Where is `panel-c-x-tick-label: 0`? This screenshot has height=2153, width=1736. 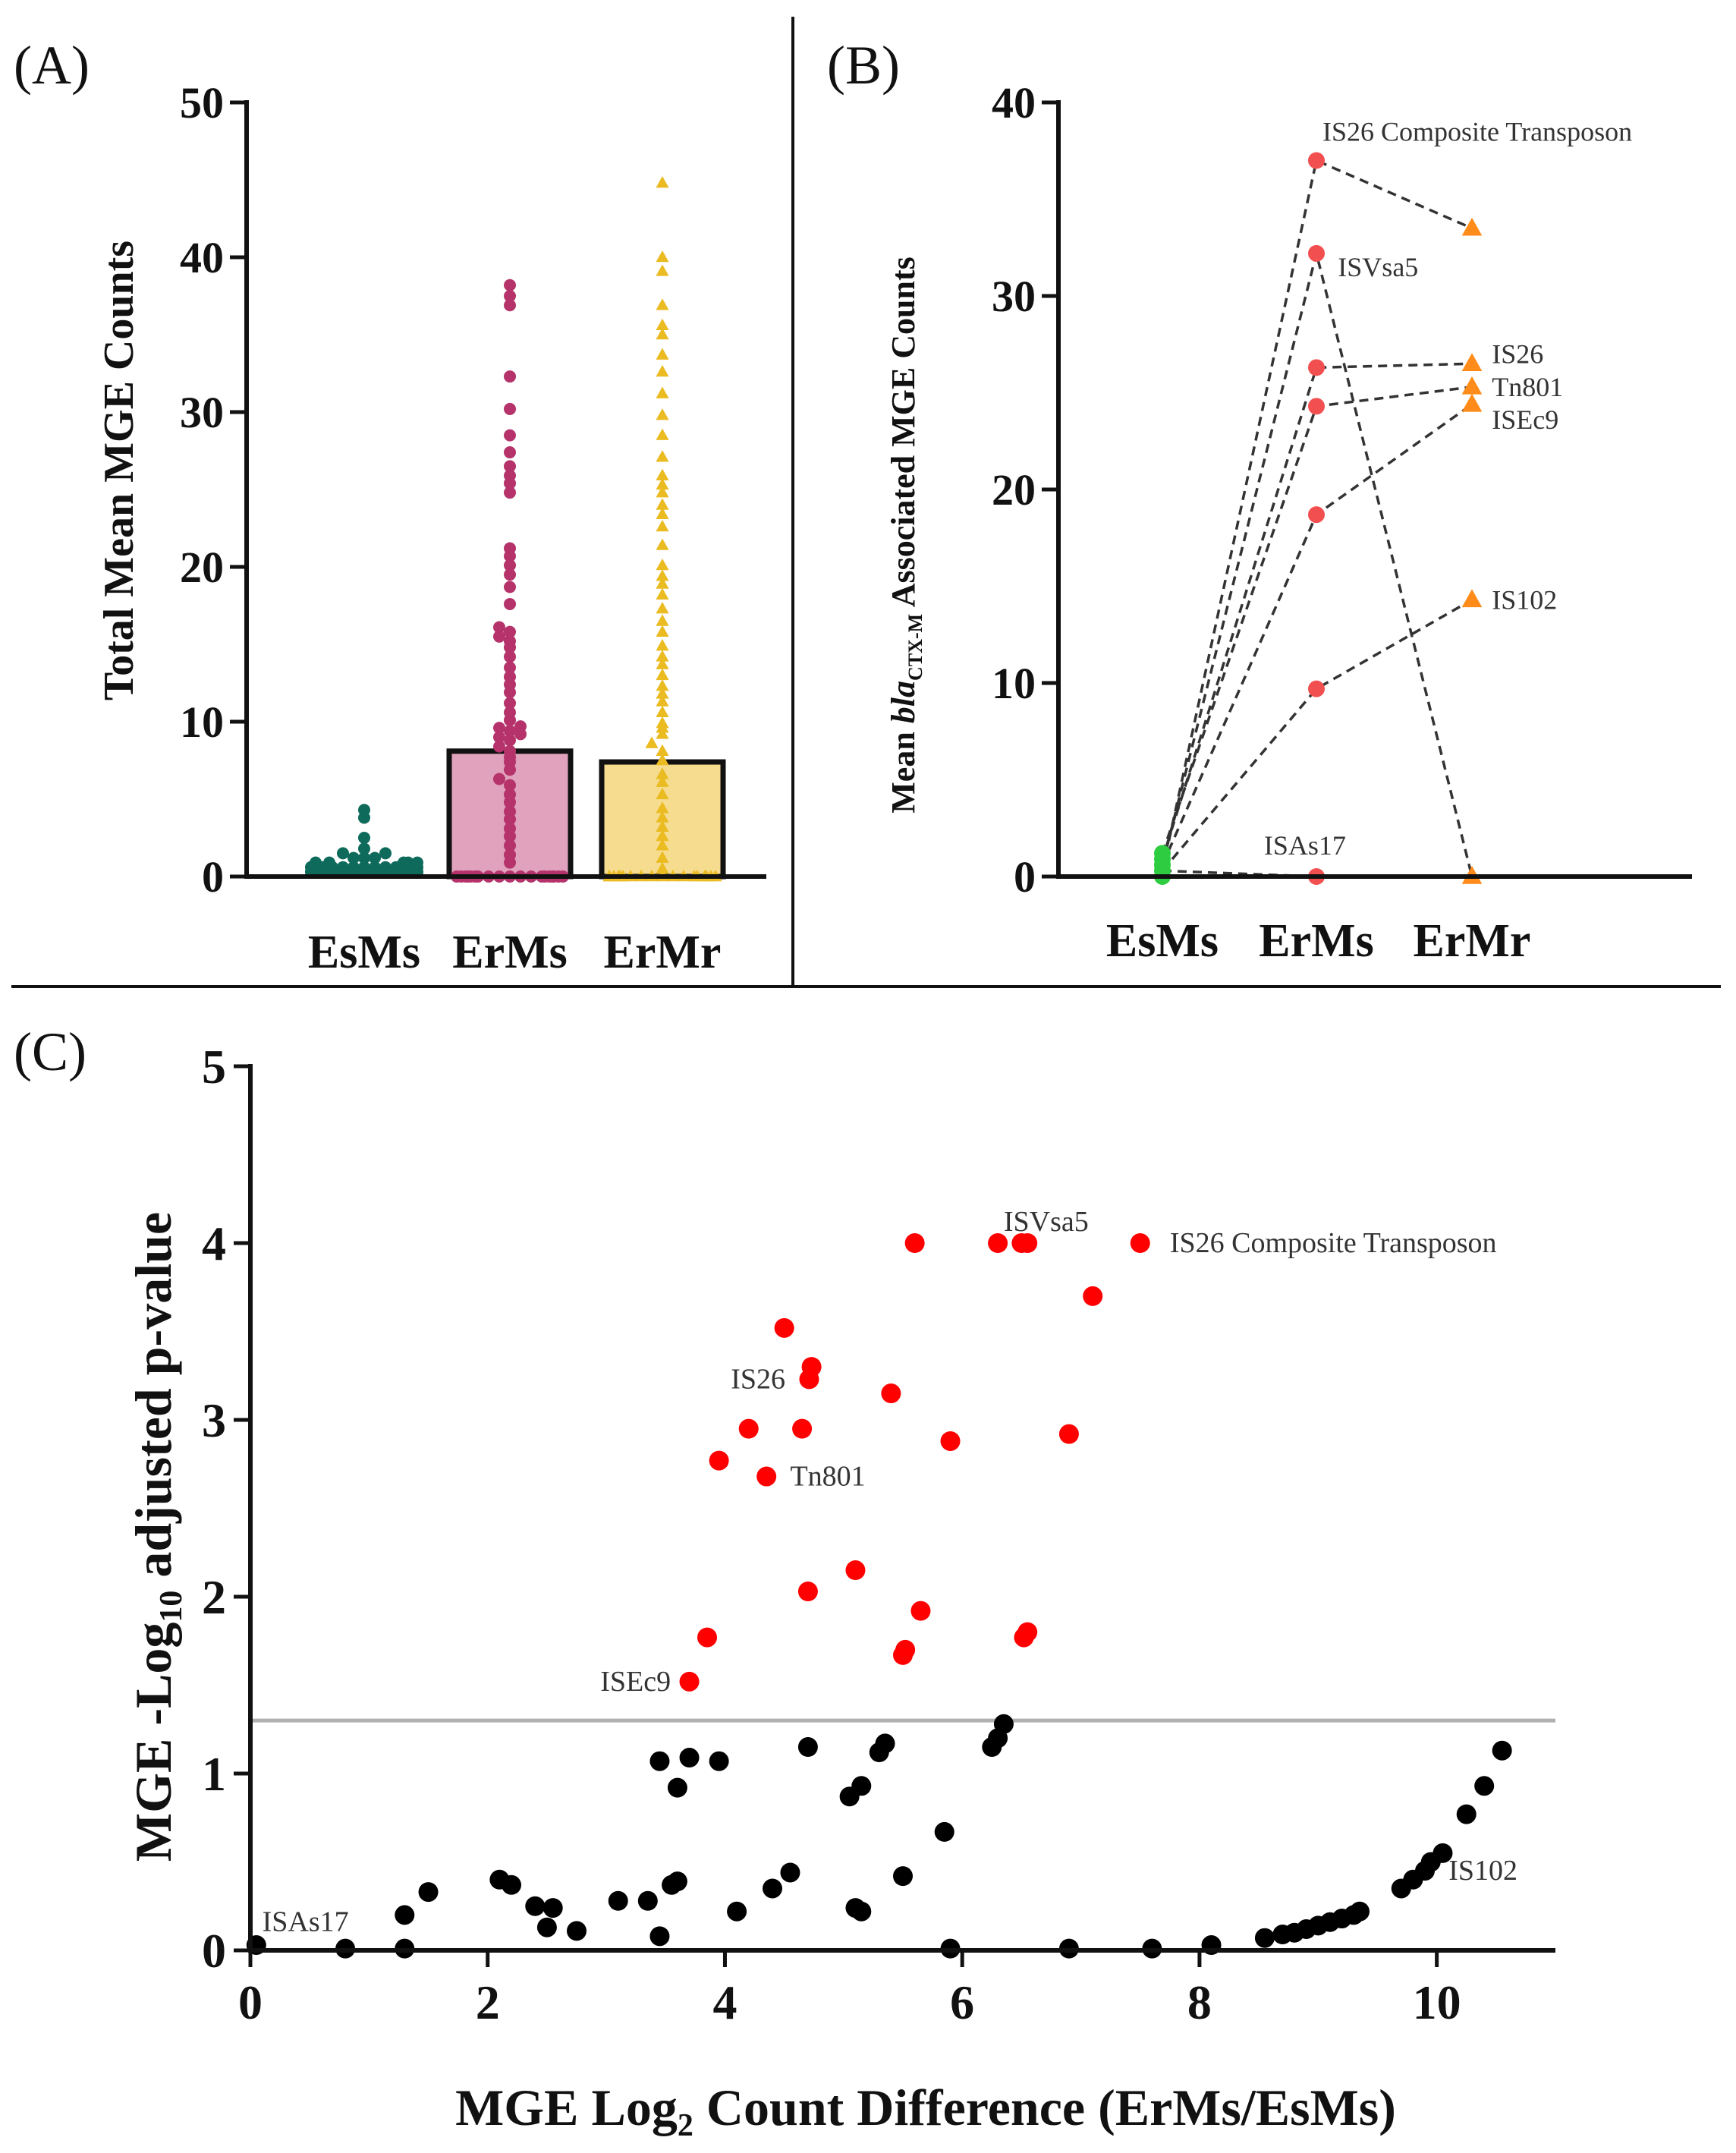
panel-c-x-tick-label: 0 is located at coordinates (251, 2002).